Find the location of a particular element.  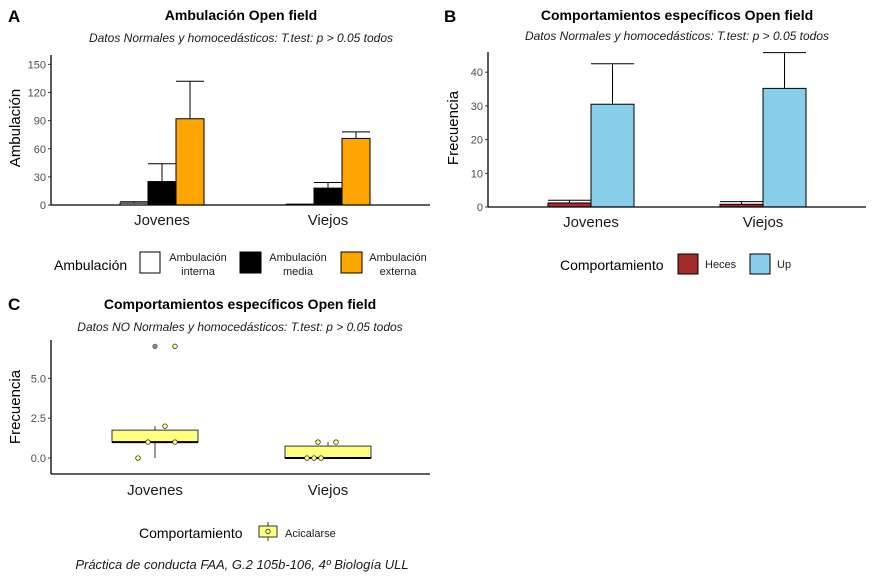

panel-b-y-tick-label: 30 is located at coordinates (477, 107).